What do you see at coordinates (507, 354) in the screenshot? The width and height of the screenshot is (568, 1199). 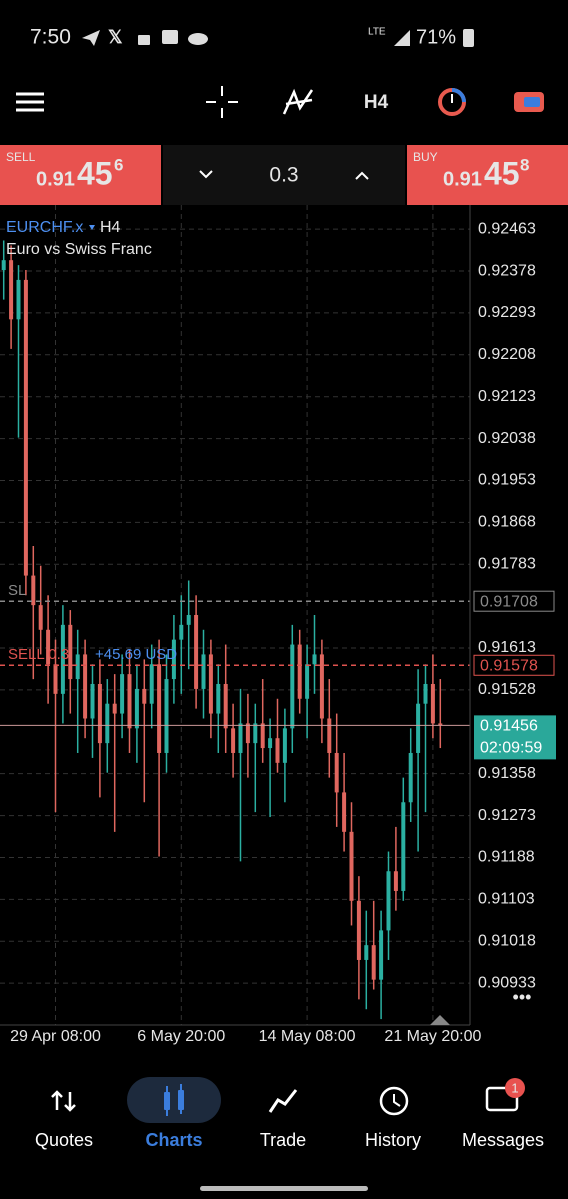 I see `y-tick-label: 0.92208` at bounding box center [507, 354].